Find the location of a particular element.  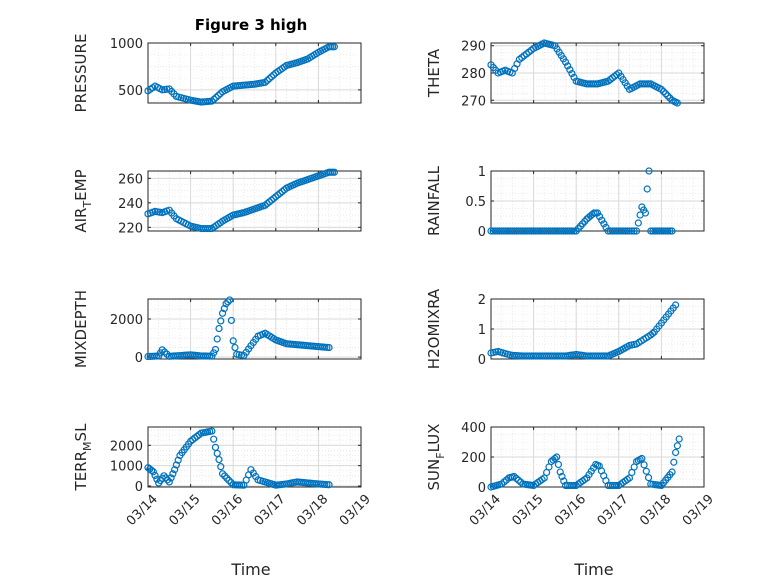

y-tick-label: 500 is located at coordinates (130, 91).